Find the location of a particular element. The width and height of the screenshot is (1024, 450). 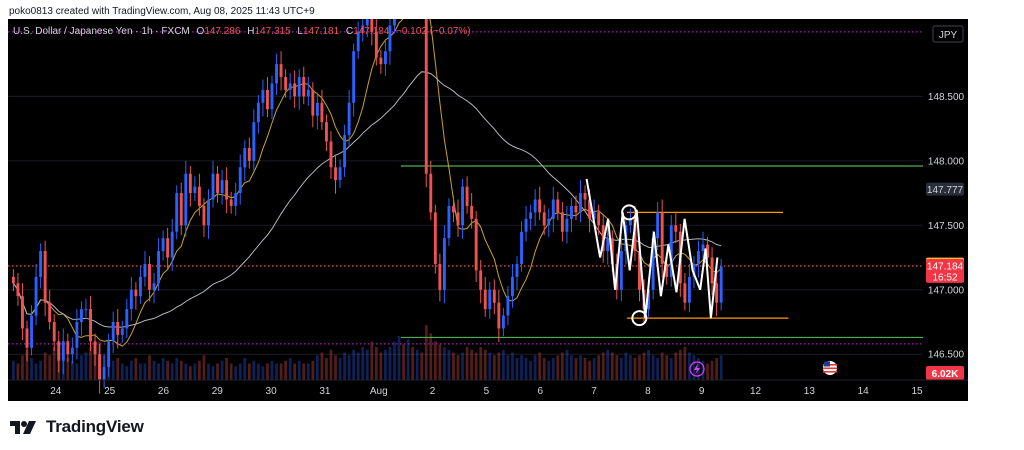

us-flag-icon is located at coordinates (830, 368).